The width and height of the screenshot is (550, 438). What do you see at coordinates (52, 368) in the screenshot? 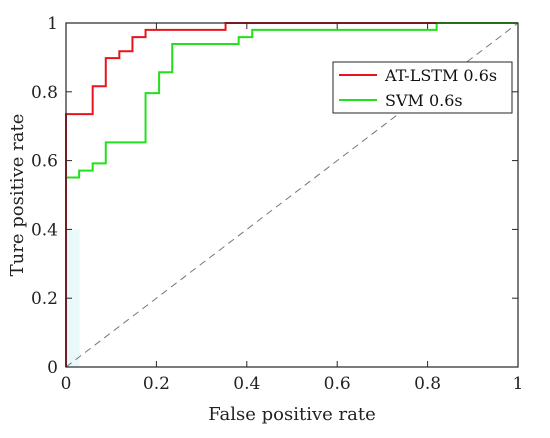
I see `y-tick-label: 0` at bounding box center [52, 368].